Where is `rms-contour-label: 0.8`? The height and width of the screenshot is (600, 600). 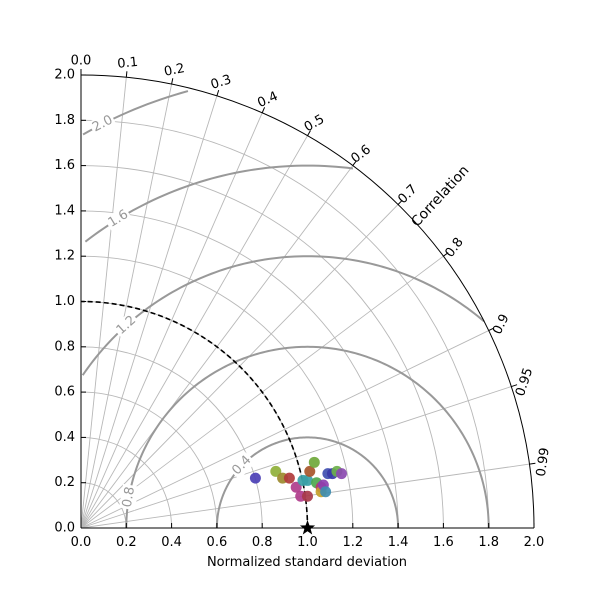
rms-contour-label: 0.8 is located at coordinates (129, 497).